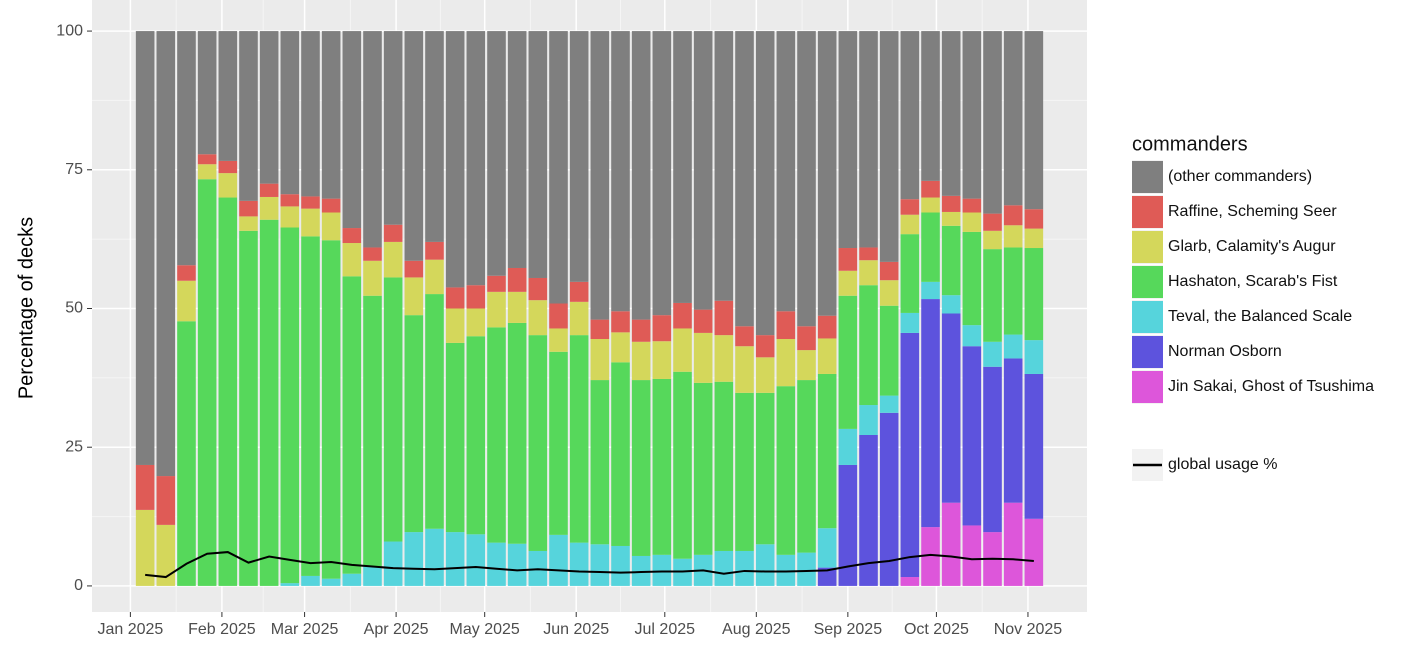 The image size is (1405, 647). Describe the element at coordinates (1240, 176) in the screenshot. I see `legend-label: (other commanders)` at that location.